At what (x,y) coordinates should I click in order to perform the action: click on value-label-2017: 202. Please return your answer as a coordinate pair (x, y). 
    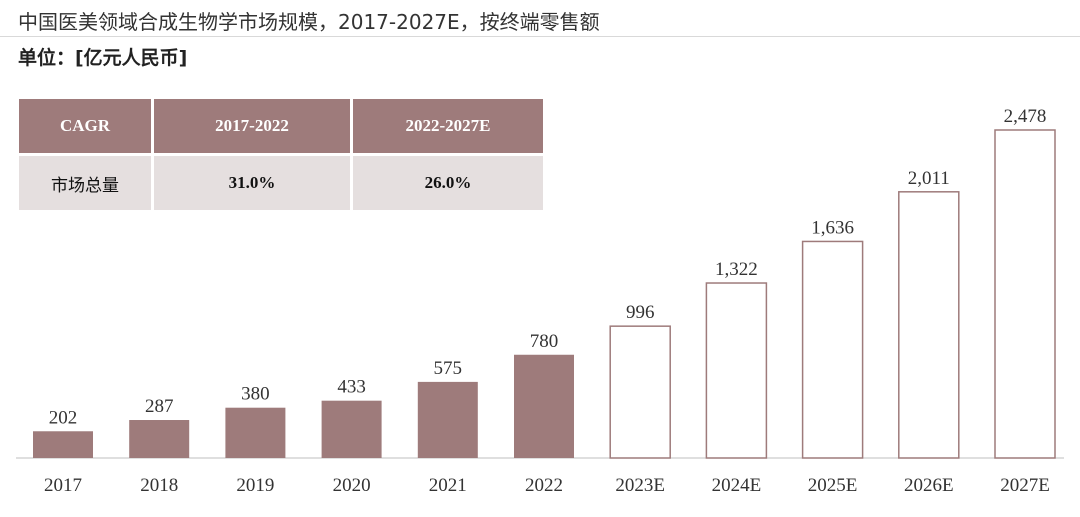
    Looking at the image, I should click on (63, 417).